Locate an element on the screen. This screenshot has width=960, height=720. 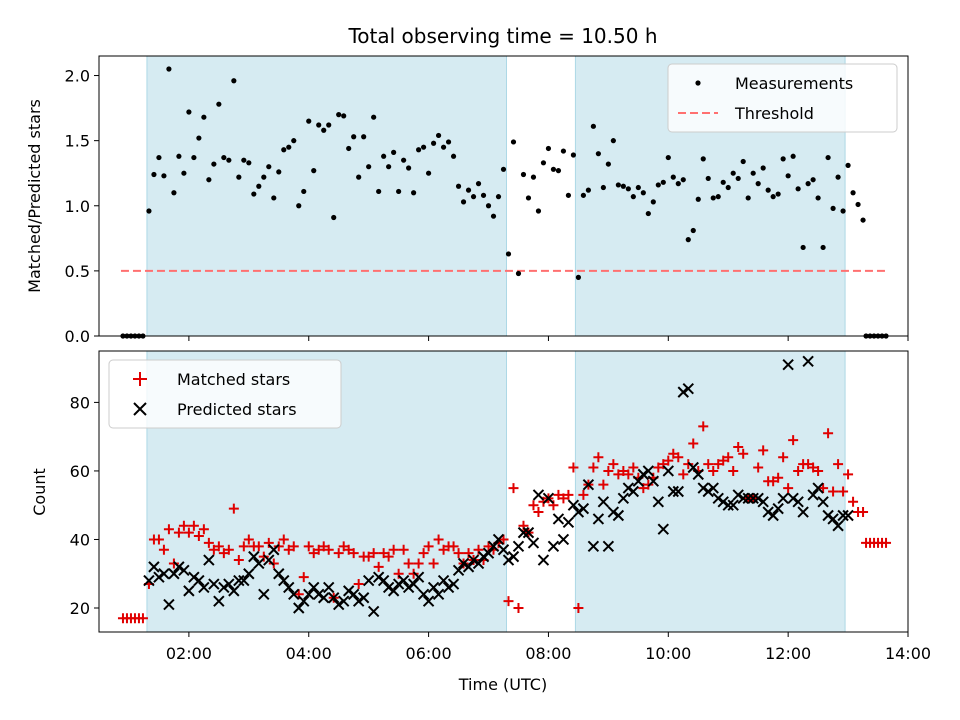
count-y-axis-label: Count is located at coordinates (39, 492).